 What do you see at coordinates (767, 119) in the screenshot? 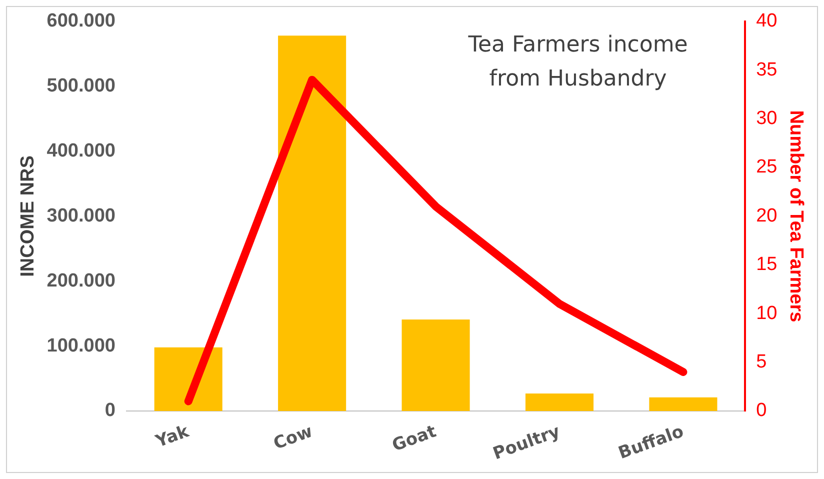
I see `y2-tick-label: 30` at bounding box center [767, 119].